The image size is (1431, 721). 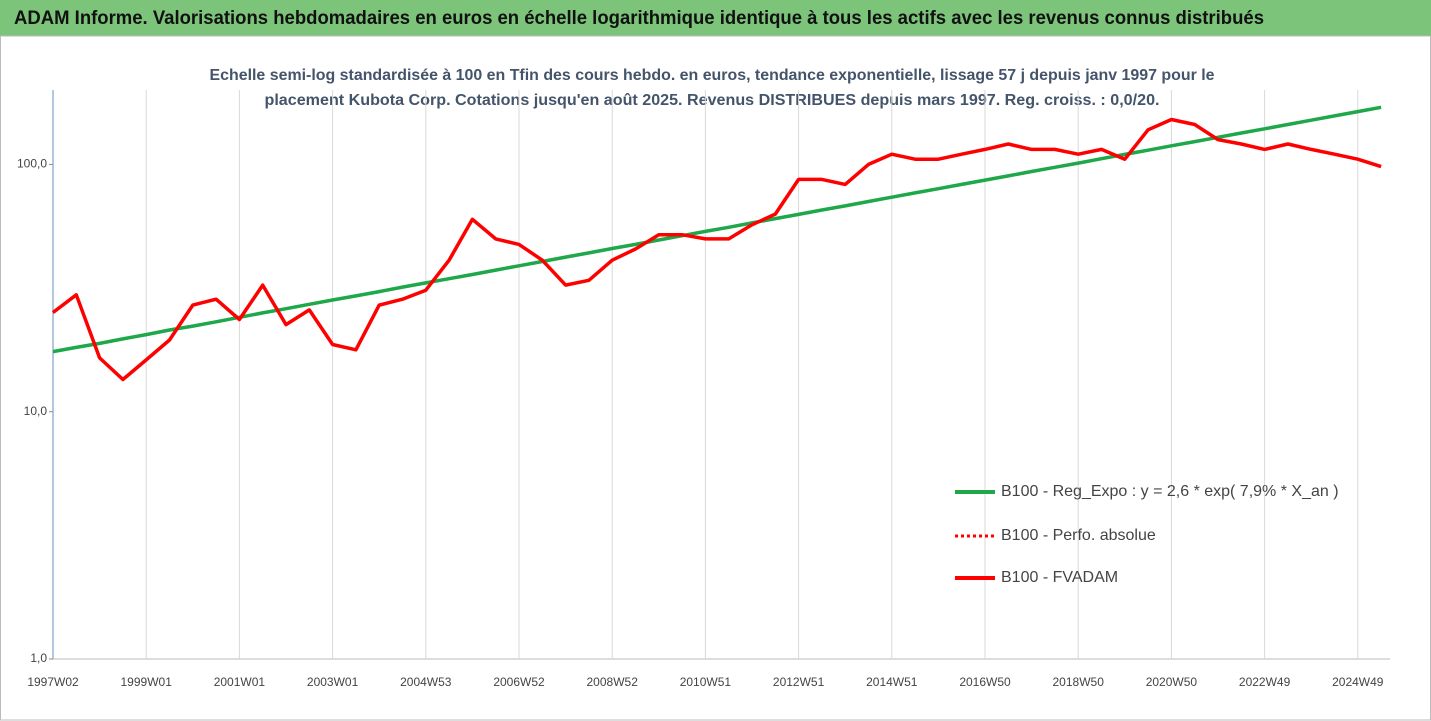 What do you see at coordinates (1265, 682) in the screenshot?
I see `x-tick-label: 2022W49` at bounding box center [1265, 682].